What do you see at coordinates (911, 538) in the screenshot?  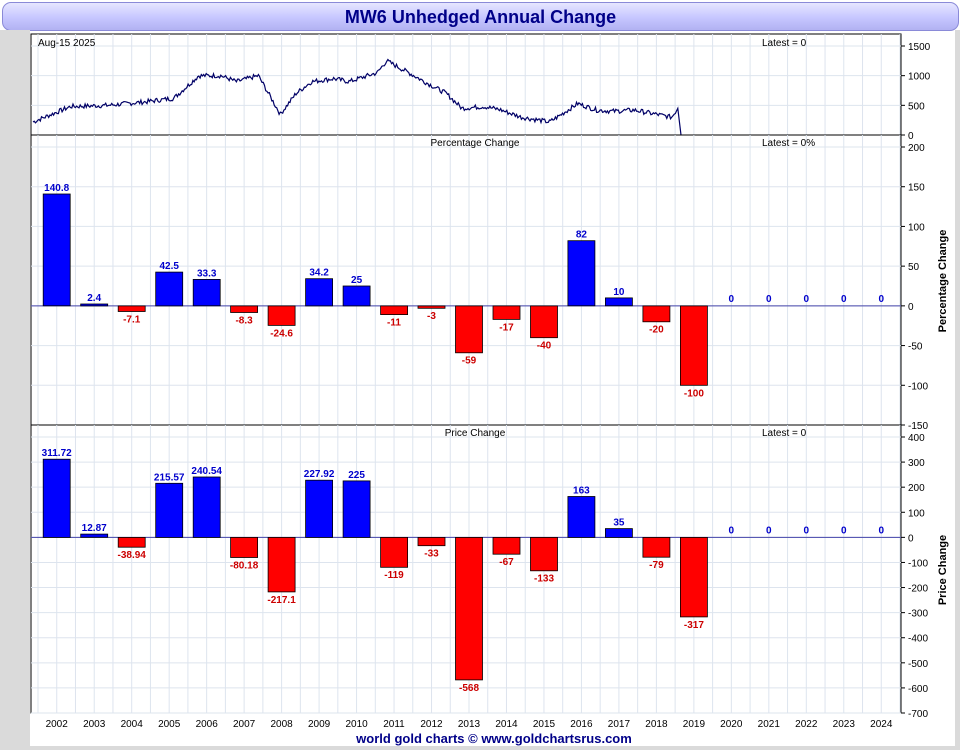 I see `price-change-y-tick-label: 0` at bounding box center [911, 538].